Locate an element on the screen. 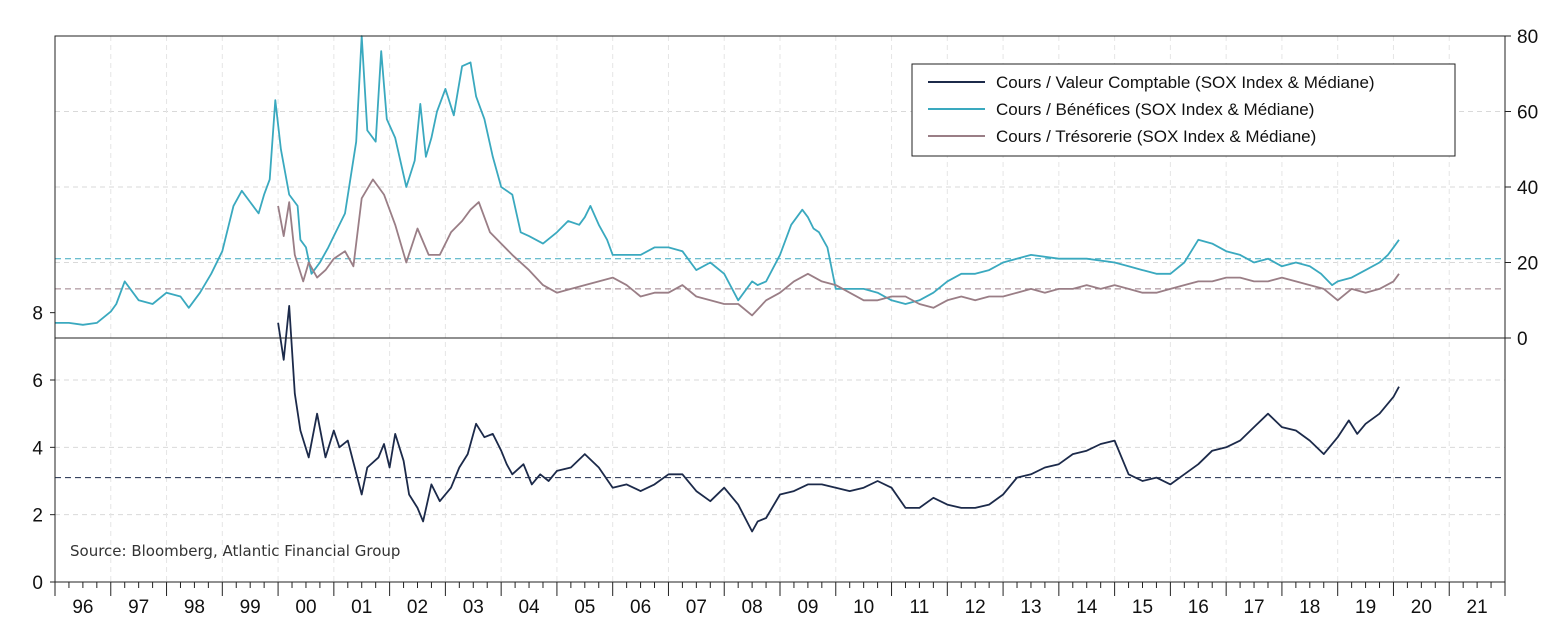 This screenshot has height=643, width=1563. x-tick-label: 98 is located at coordinates (194, 607).